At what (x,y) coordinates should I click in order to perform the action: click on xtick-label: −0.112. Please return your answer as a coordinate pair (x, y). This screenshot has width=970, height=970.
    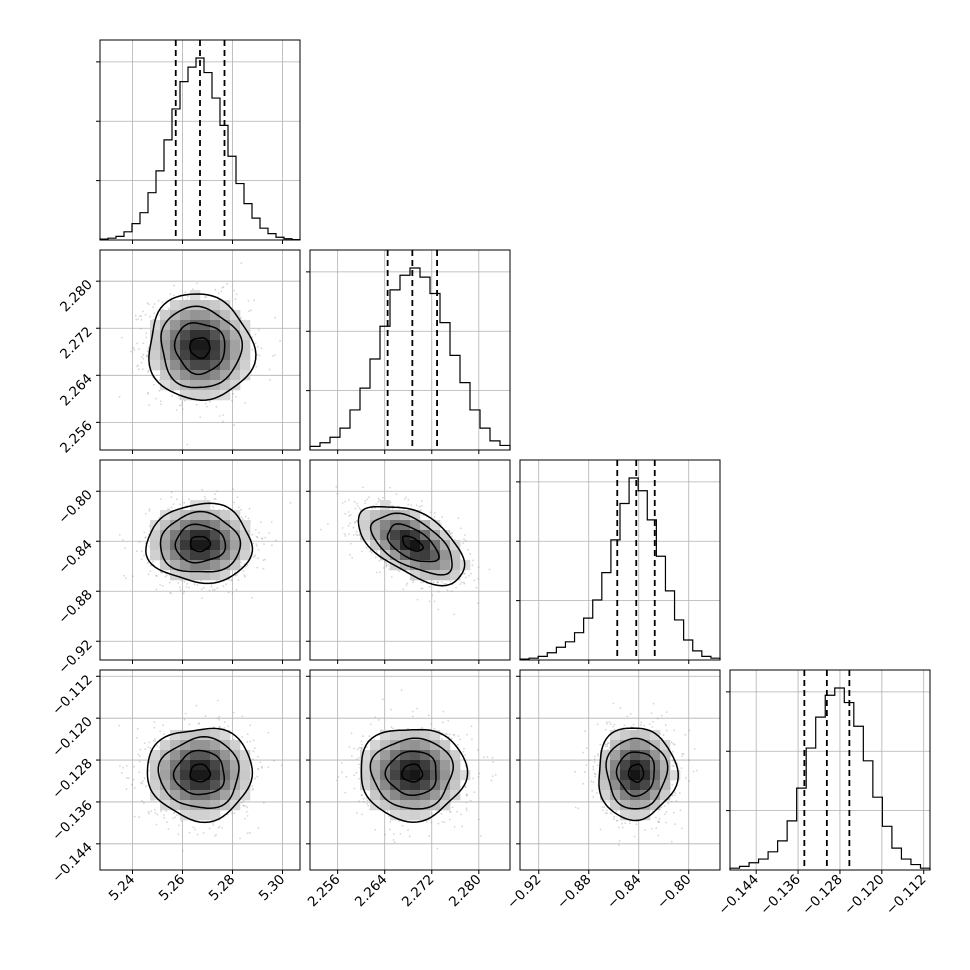
    Looking at the image, I should click on (906, 895).